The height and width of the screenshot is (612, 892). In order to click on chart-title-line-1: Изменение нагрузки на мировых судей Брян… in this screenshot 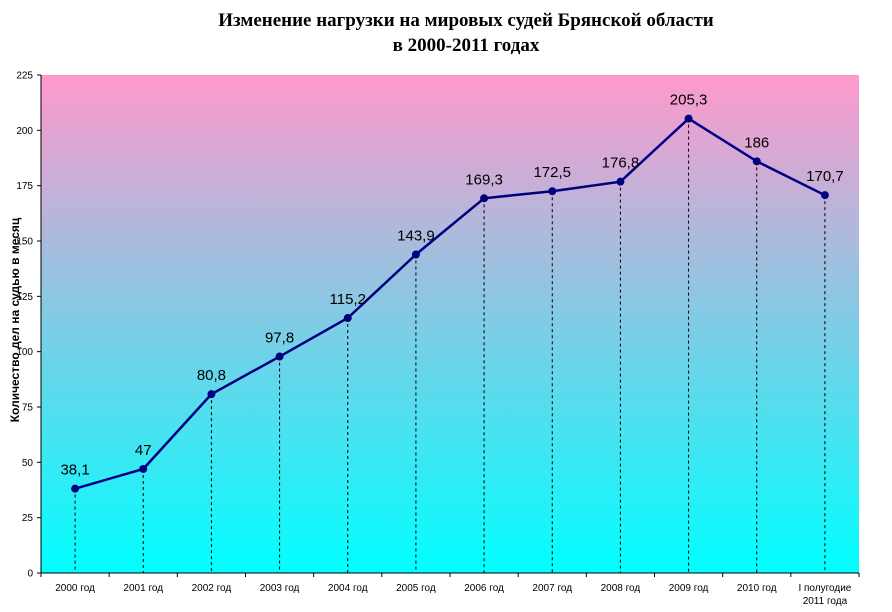, I will do `click(466, 20)`.